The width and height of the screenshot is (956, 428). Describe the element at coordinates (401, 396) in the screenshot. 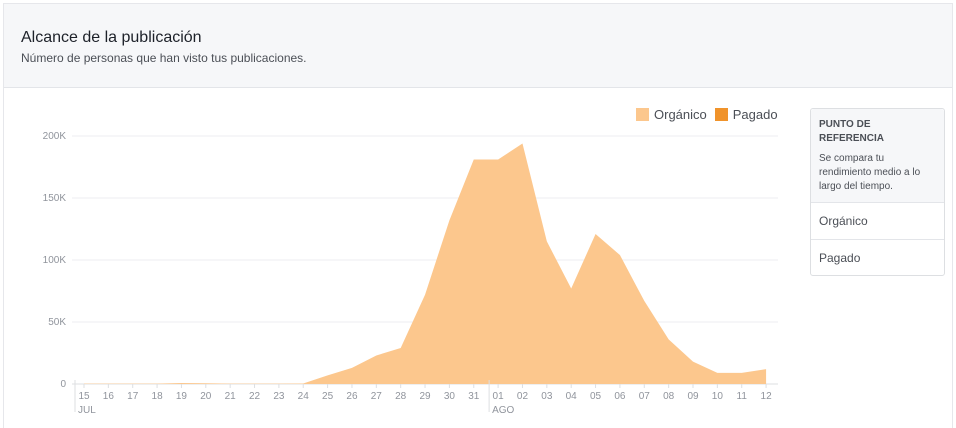

I see `x-tick-label: 28` at that location.